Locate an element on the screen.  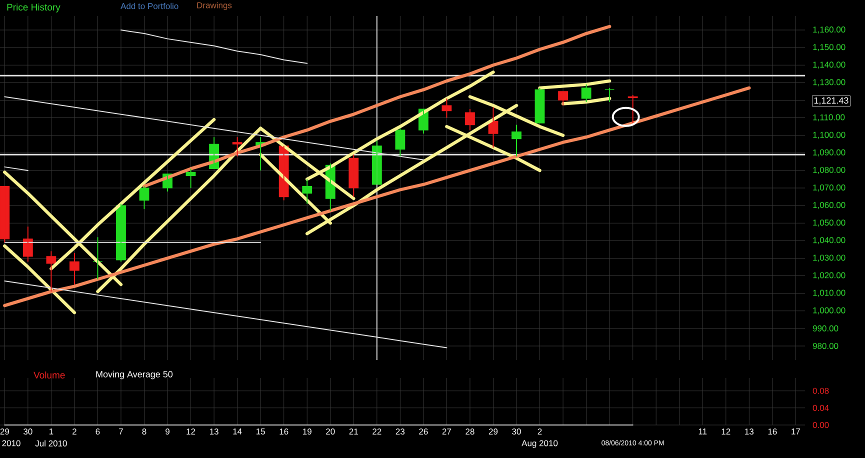
x-tick-label: 14 is located at coordinates (237, 431).